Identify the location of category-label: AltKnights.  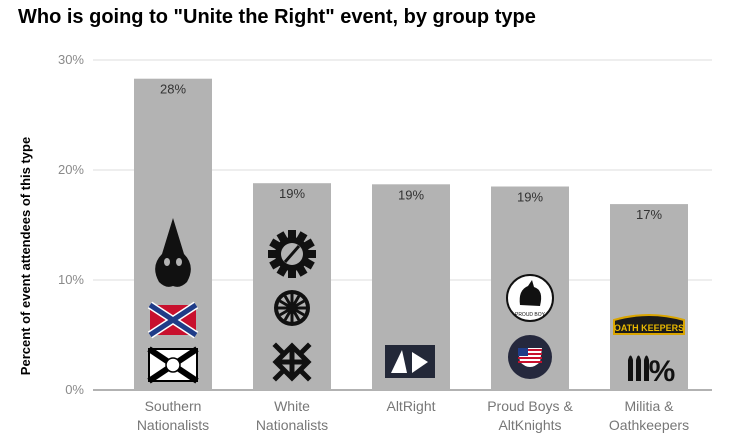
(529, 425).